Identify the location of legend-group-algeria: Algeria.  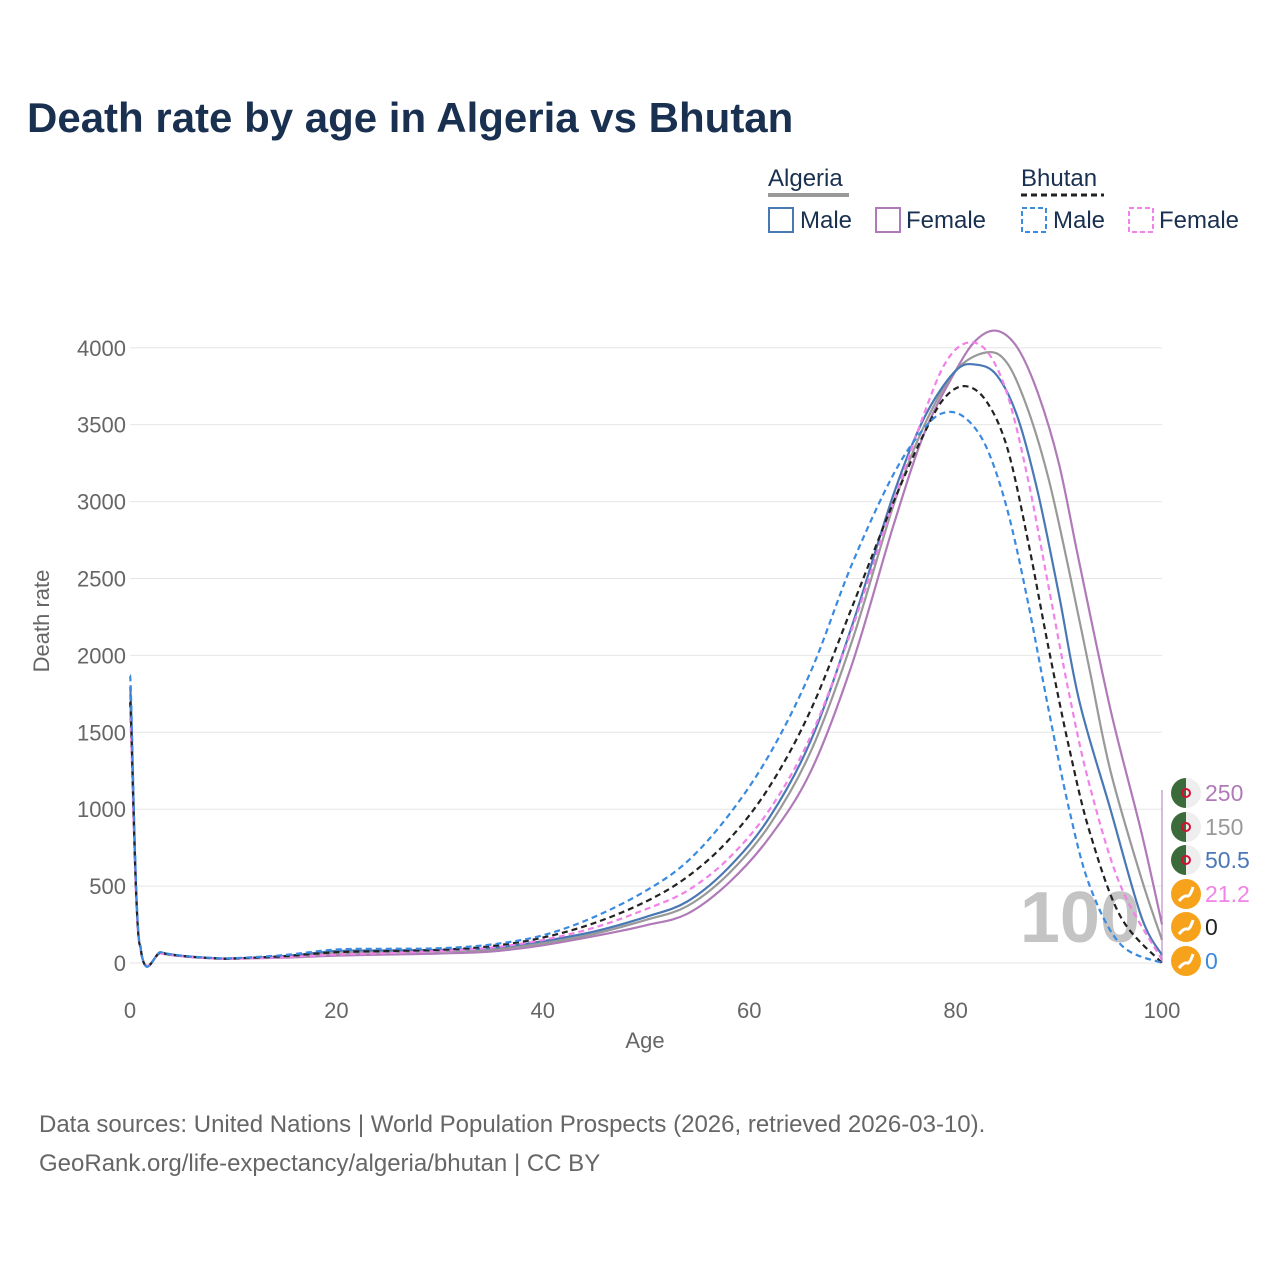
(808, 181).